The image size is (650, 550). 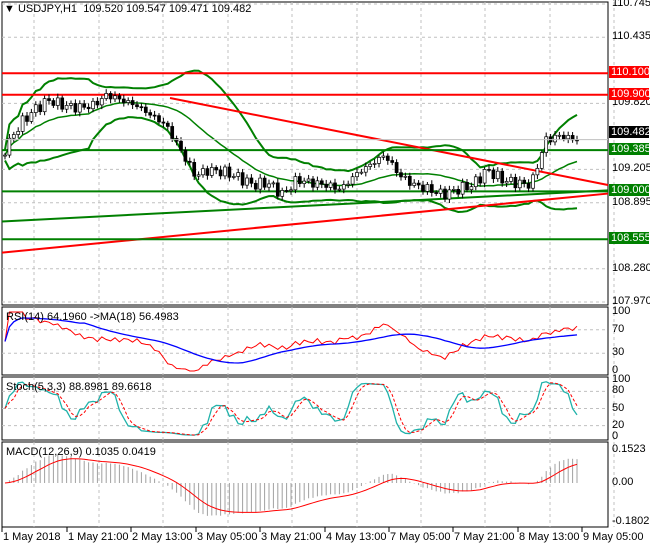 I want to click on x-tick-label: 8 May 13:00, so click(x=549, y=537).